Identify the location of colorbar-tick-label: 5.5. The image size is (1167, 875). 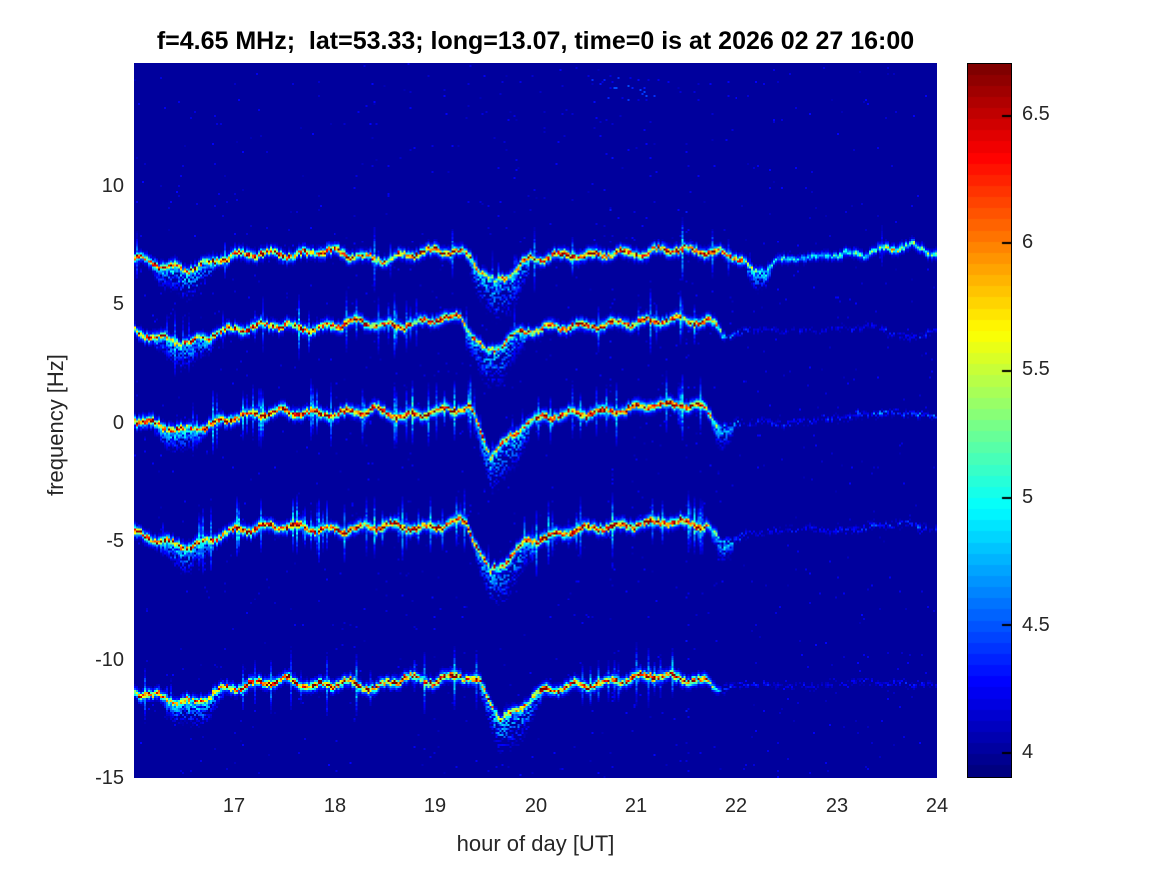
(1036, 369).